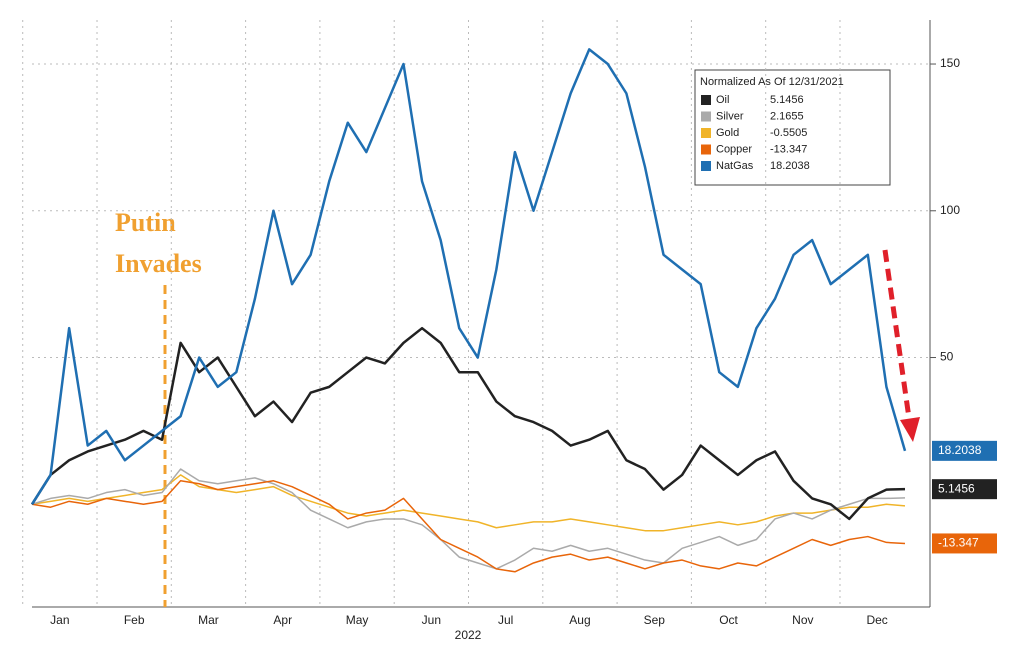 The width and height of the screenshot is (1035, 654). Describe the element at coordinates (947, 357) in the screenshot. I see `y-tick-label: 50` at that location.